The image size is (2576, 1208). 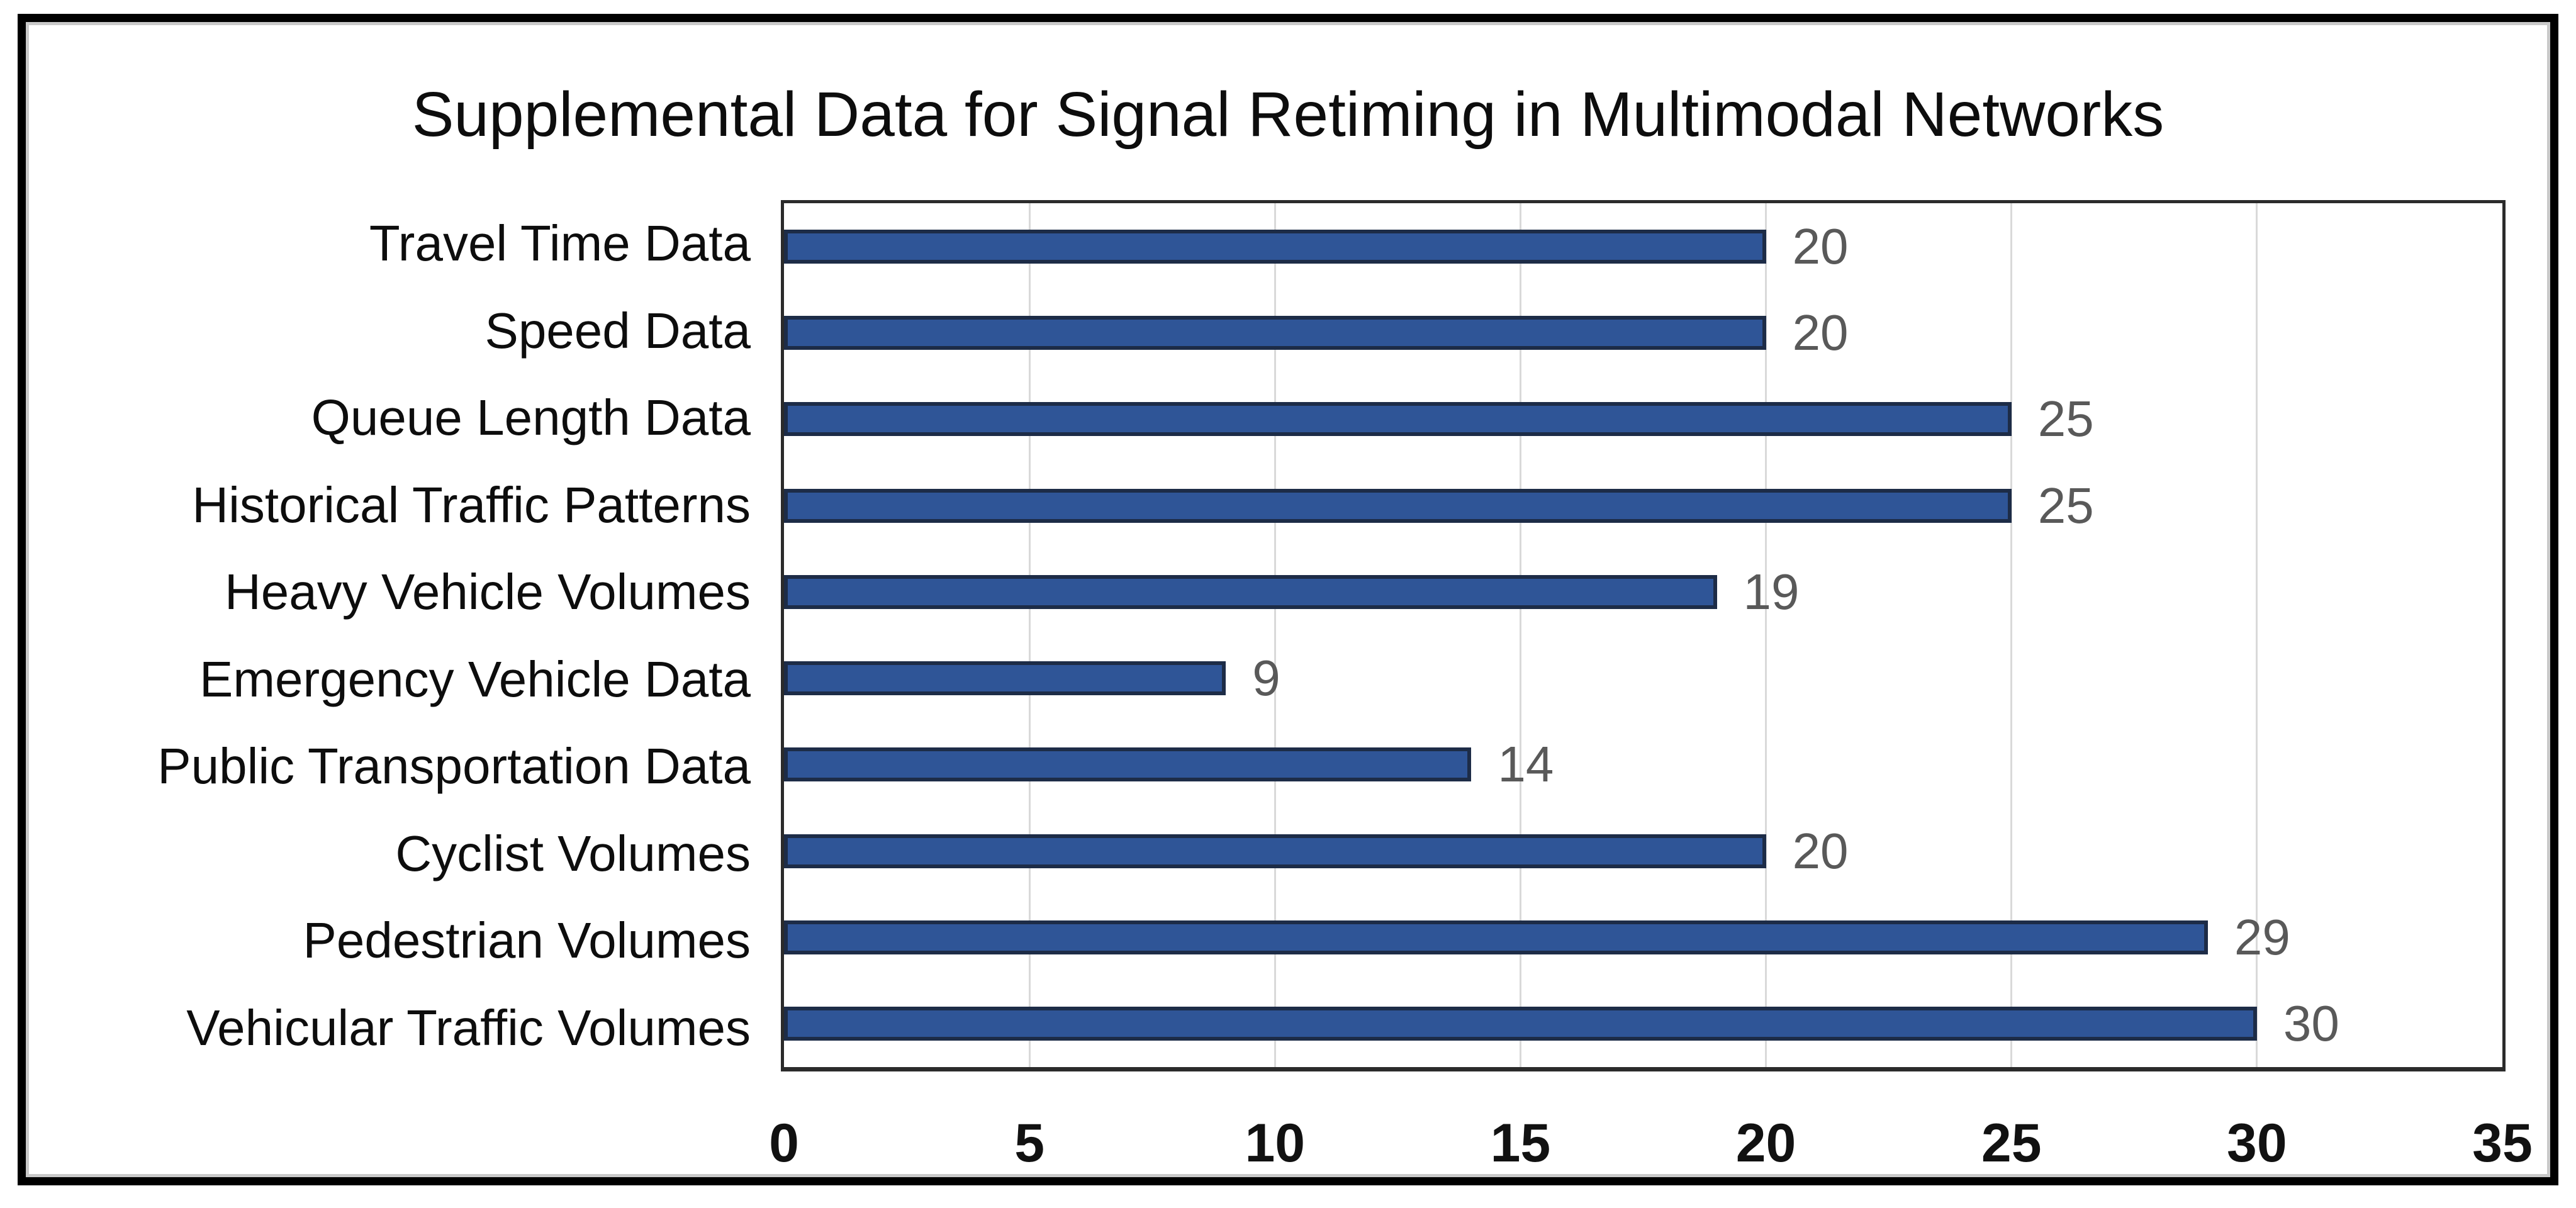 I want to click on category-label: Vehicular Traffic Volumes, so click(x=468, y=1027).